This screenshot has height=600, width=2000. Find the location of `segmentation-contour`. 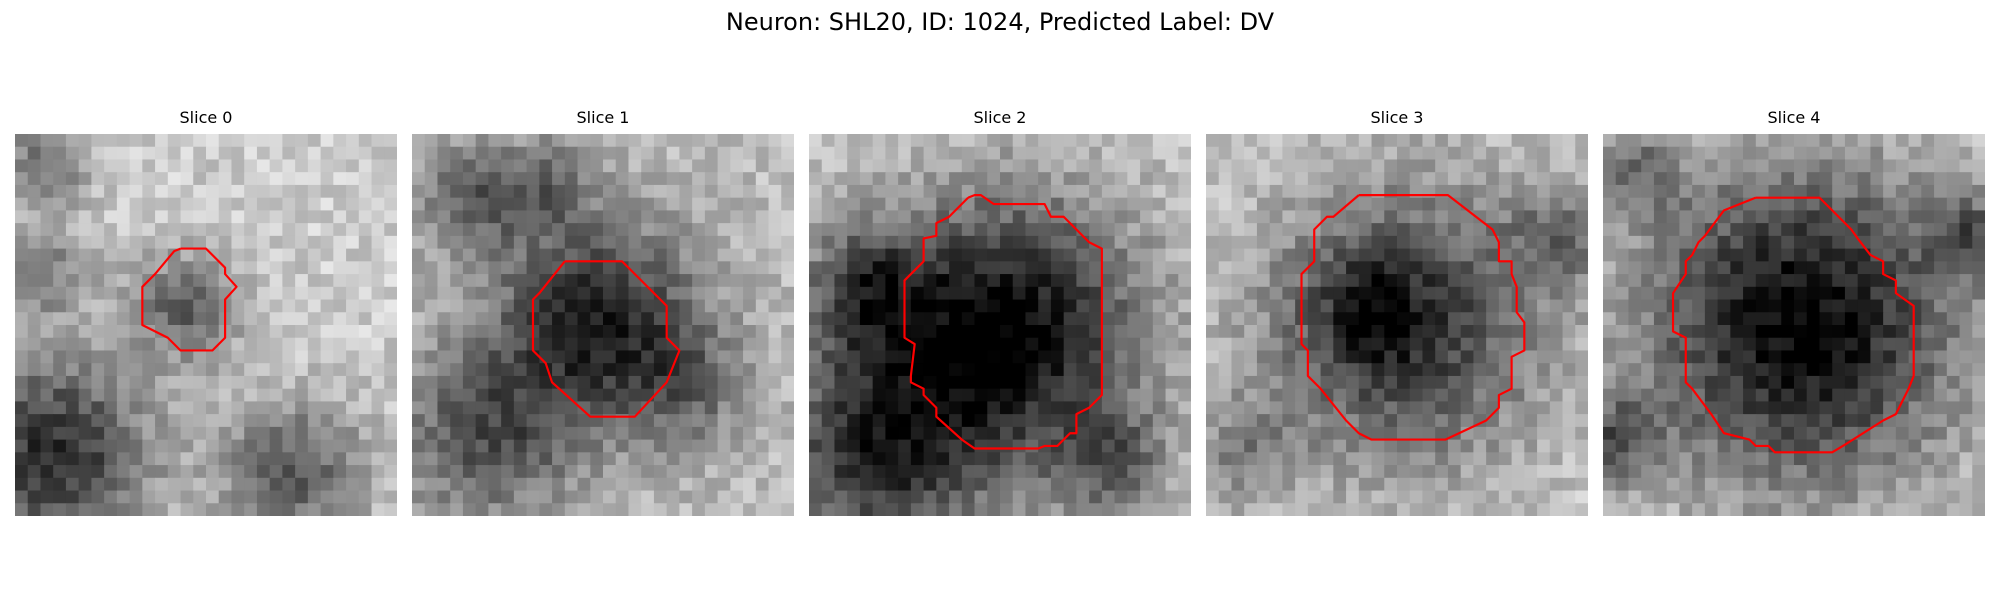

segmentation-contour is located at coordinates (606, 339).